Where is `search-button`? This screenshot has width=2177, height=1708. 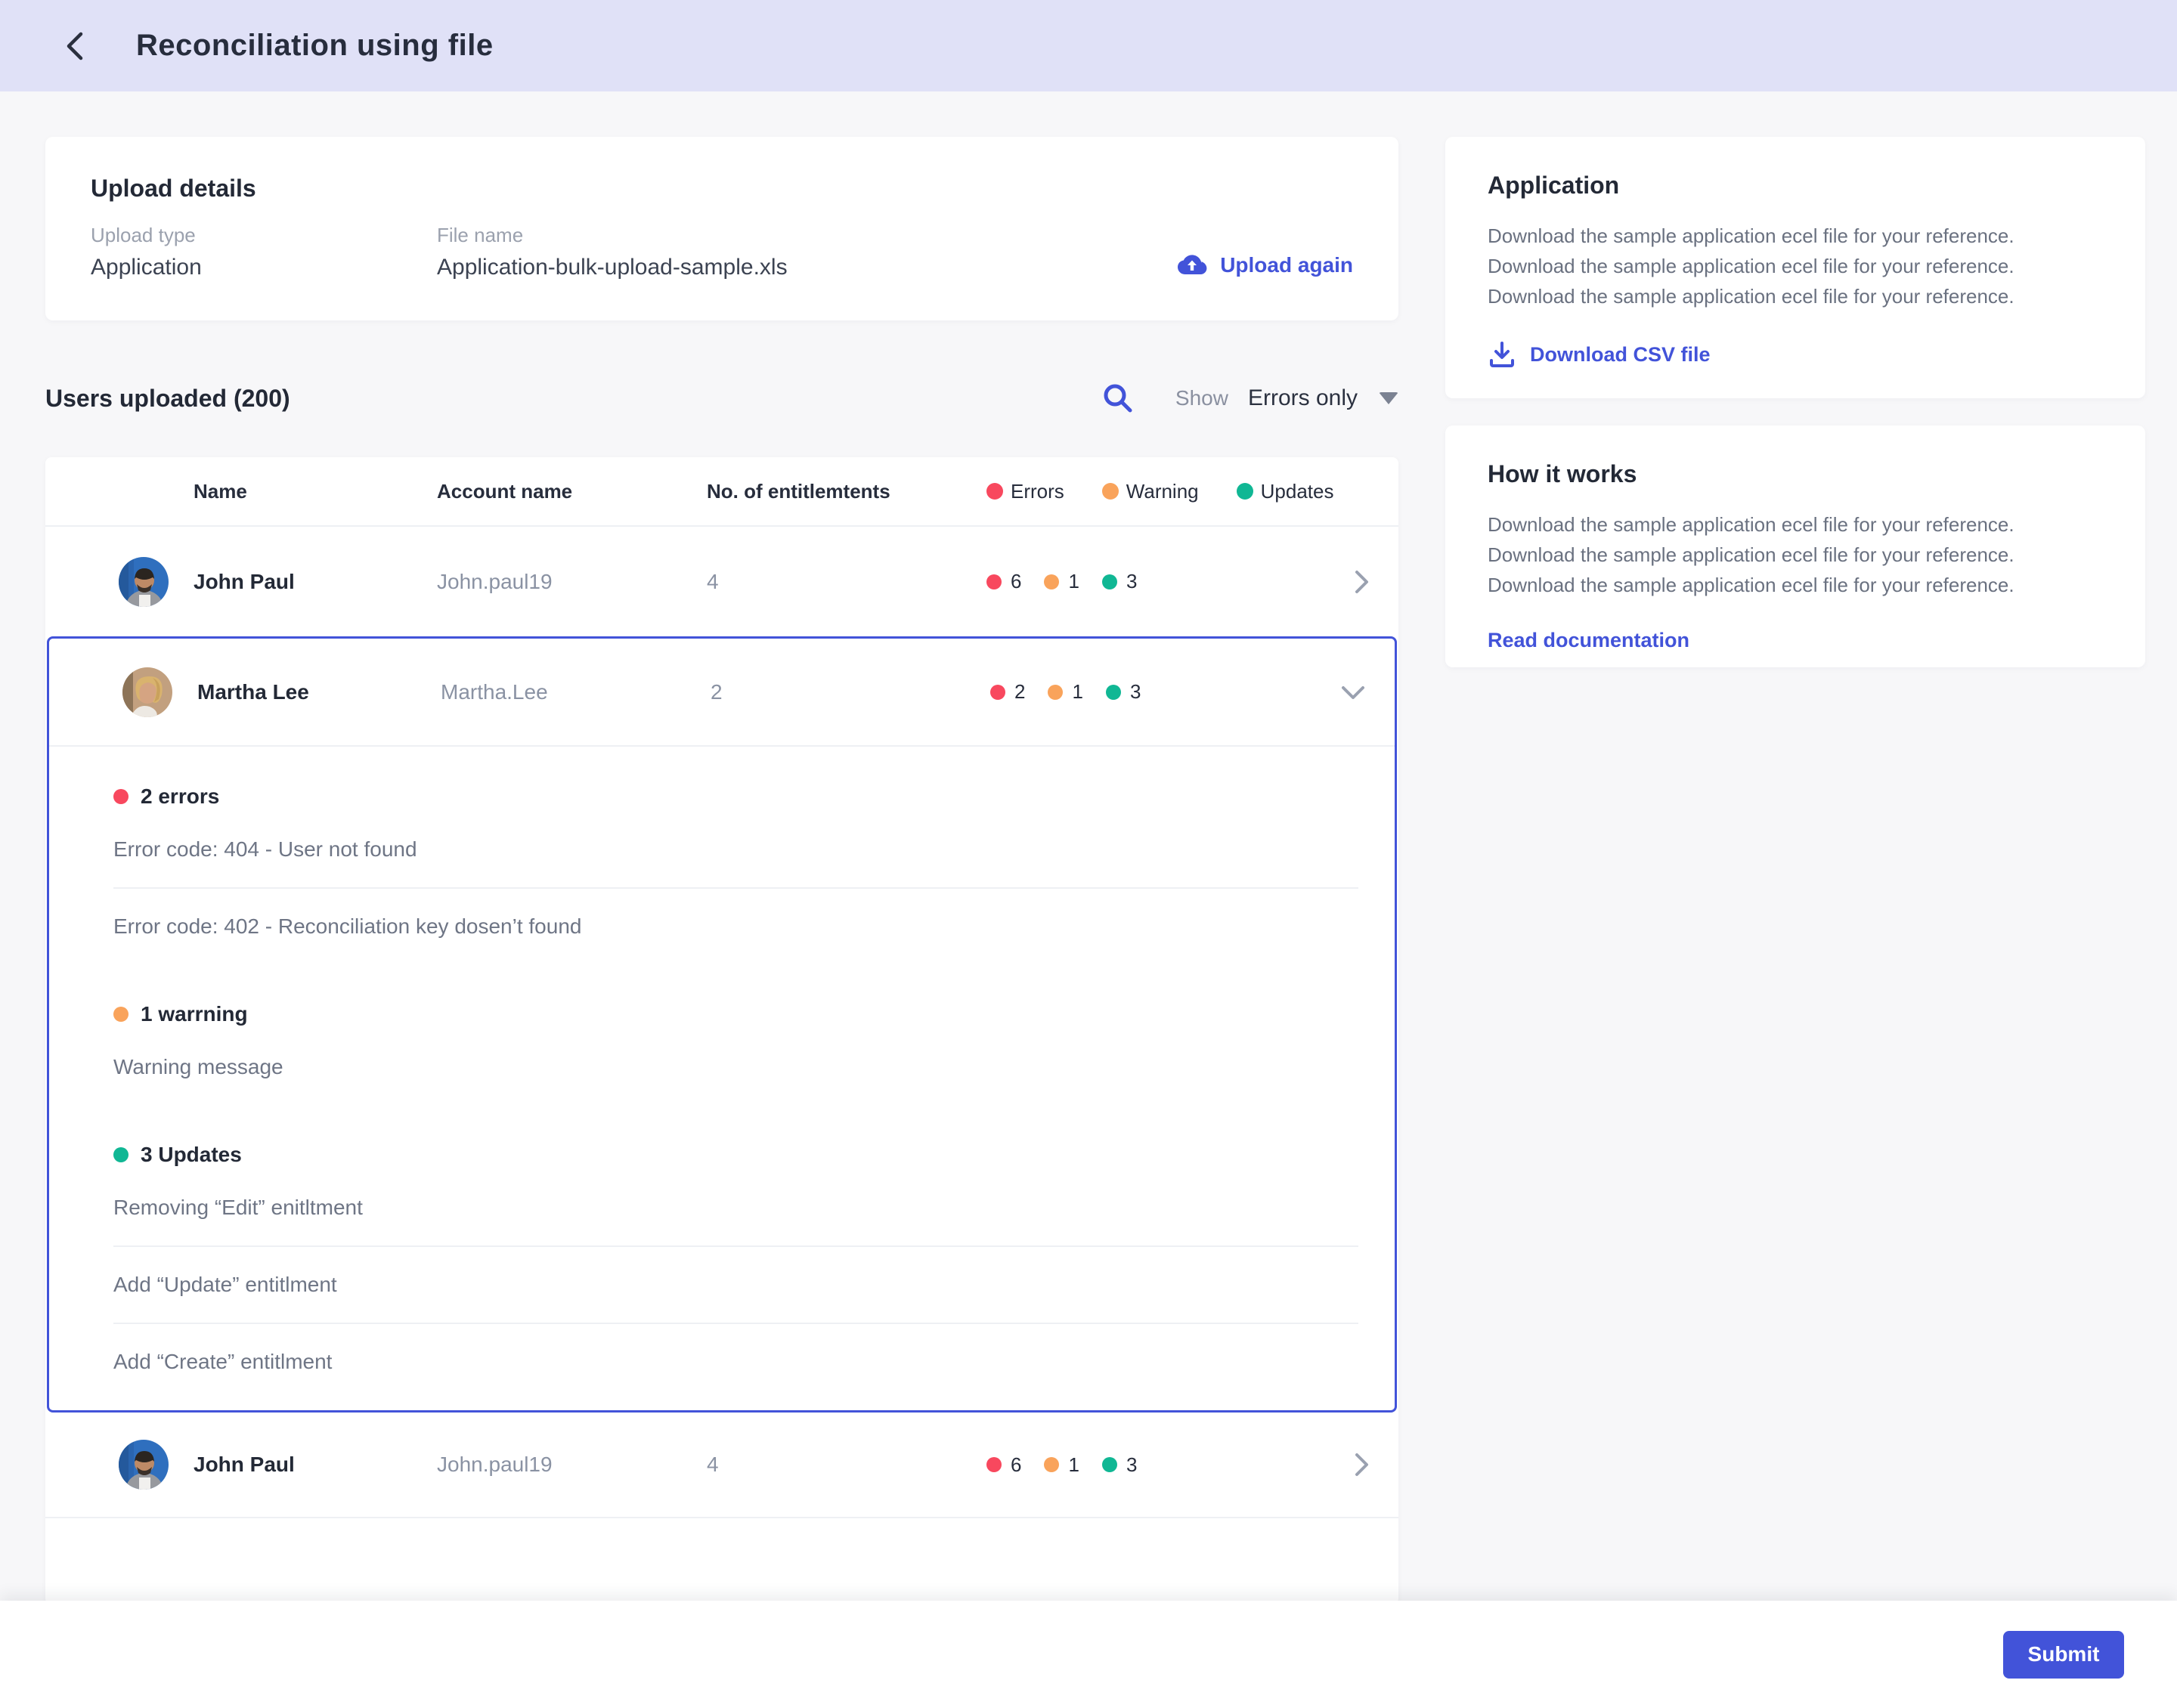
search-button is located at coordinates (1118, 398).